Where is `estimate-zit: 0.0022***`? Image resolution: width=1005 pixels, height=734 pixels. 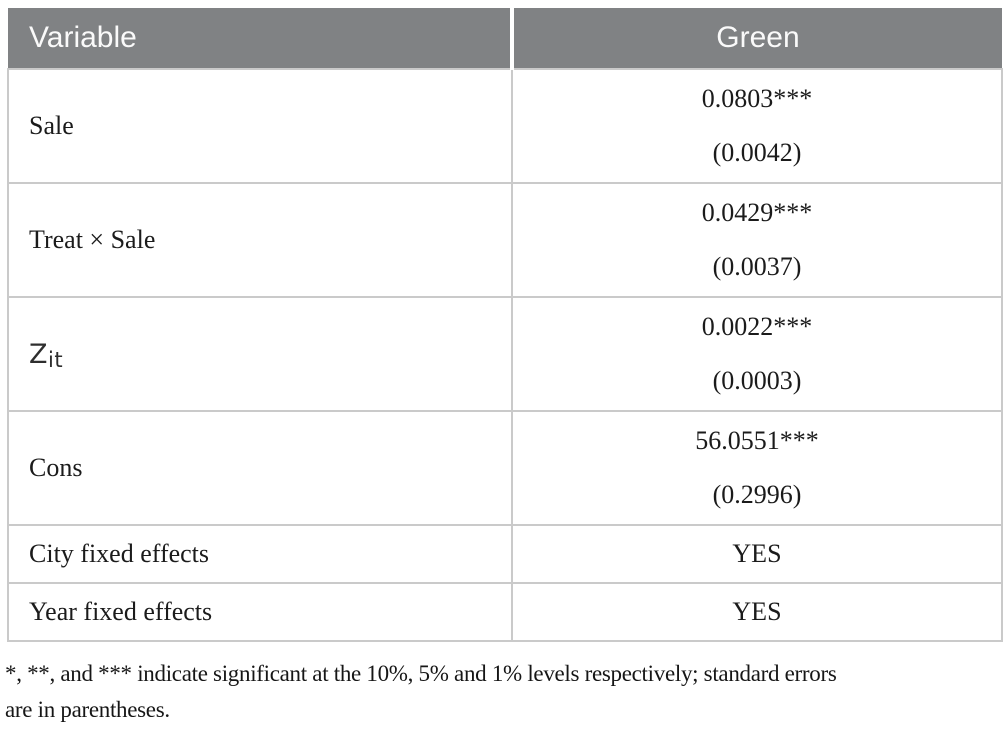 estimate-zit: 0.0022*** is located at coordinates (757, 326).